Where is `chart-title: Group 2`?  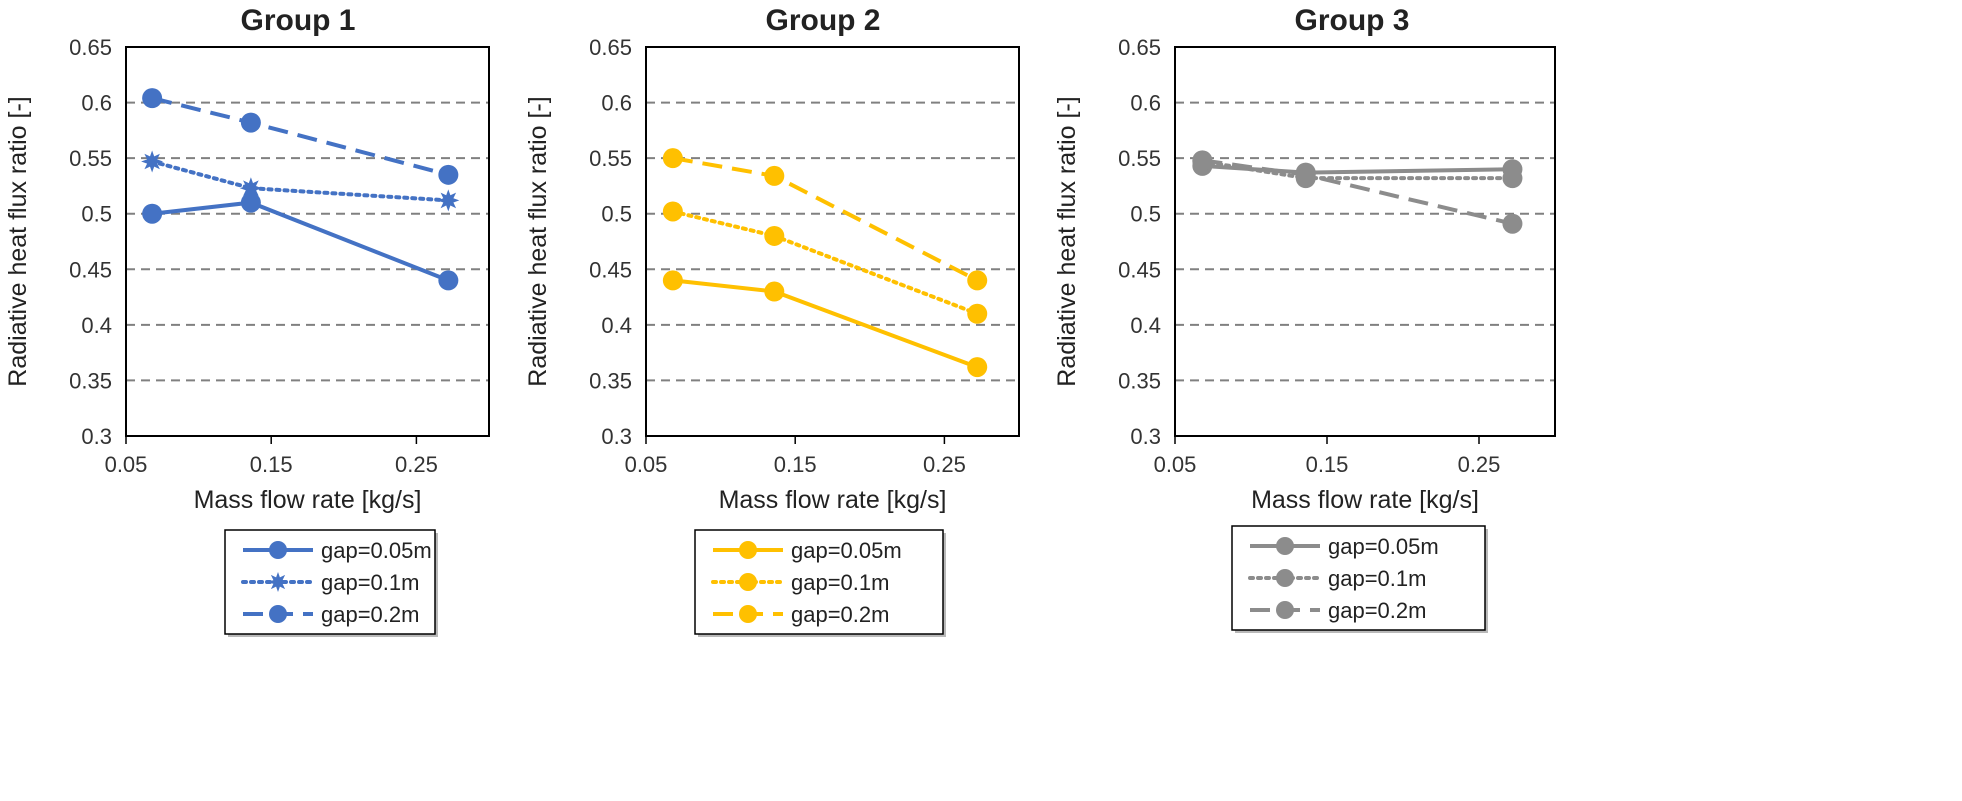 chart-title: Group 2 is located at coordinates (822, 20).